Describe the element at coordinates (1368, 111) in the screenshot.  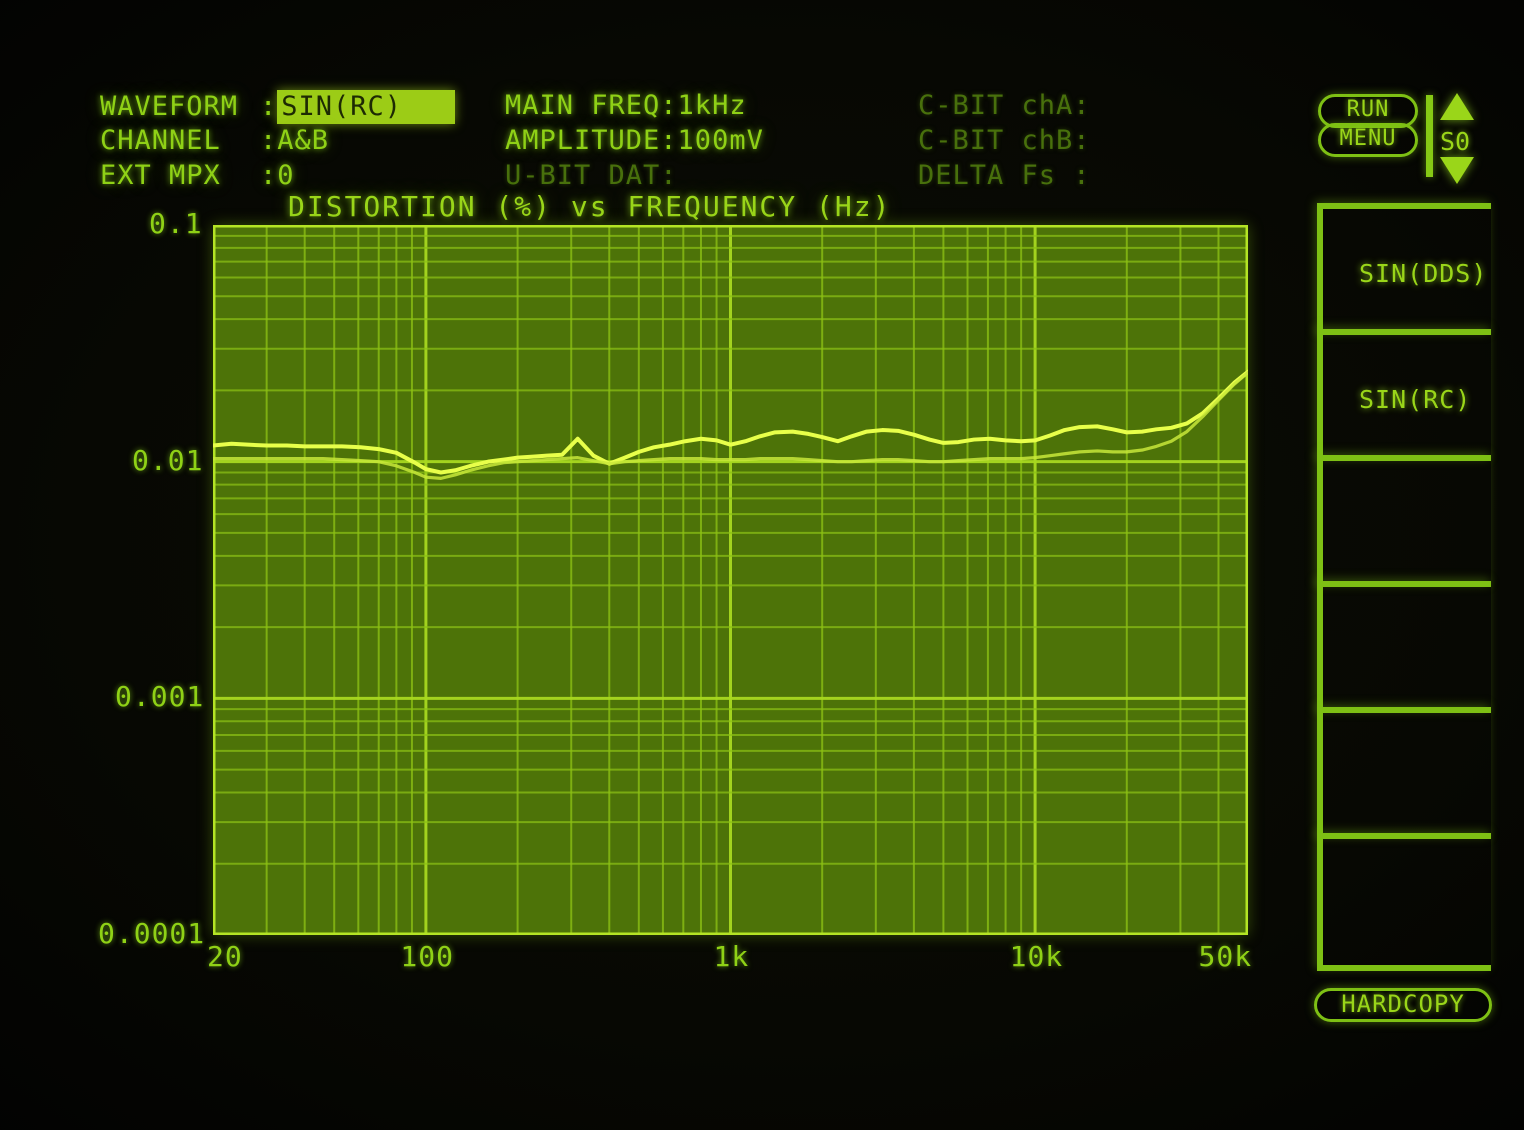
I see `run-button: RUN` at that location.